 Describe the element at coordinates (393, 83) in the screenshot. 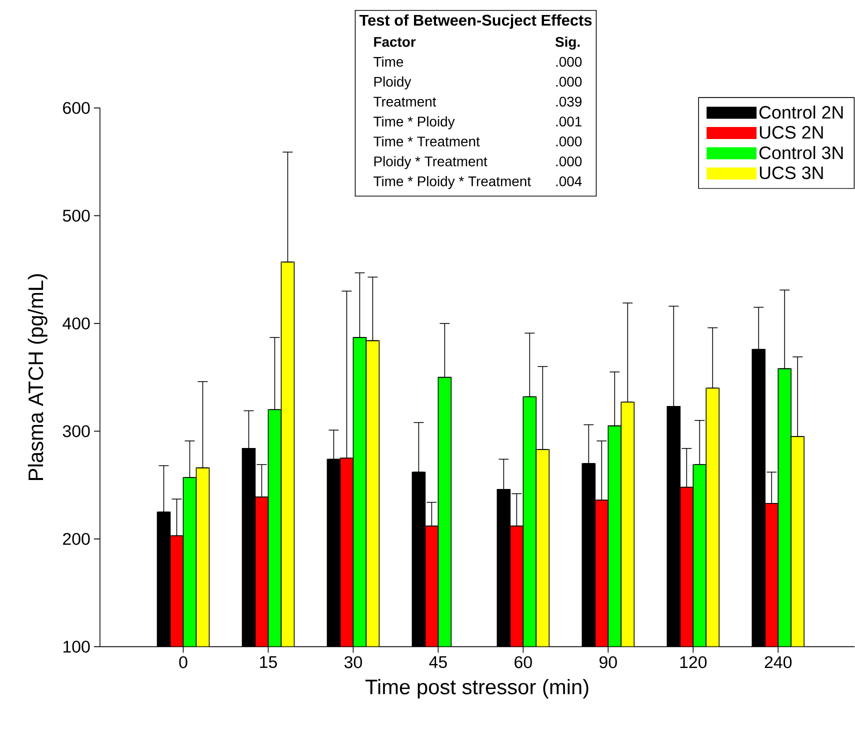

I see `text: Ploidy` at that location.